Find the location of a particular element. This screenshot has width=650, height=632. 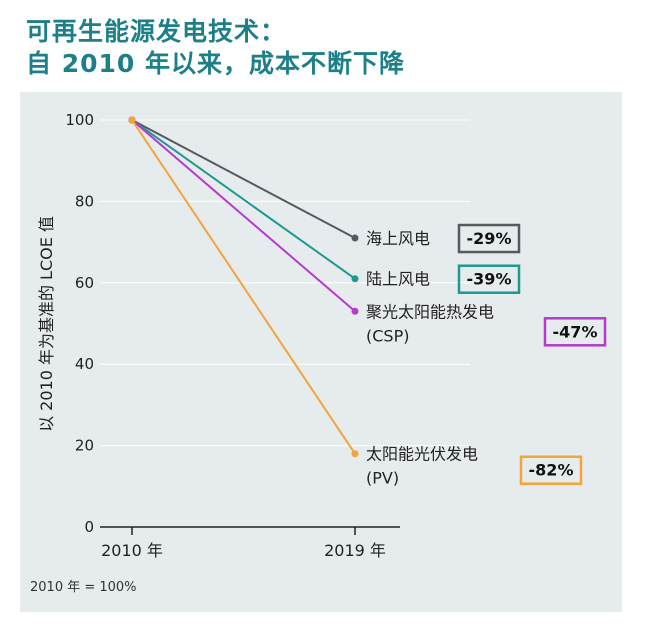

y-axis-label: 以 2010 年为基准的 LCOE 值 is located at coordinates (46, 324).